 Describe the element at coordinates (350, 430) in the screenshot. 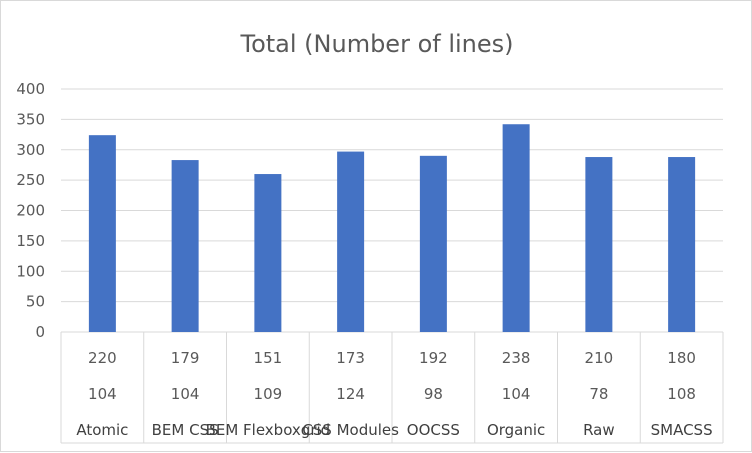

I see `x-category-label: CSS Modules` at that location.